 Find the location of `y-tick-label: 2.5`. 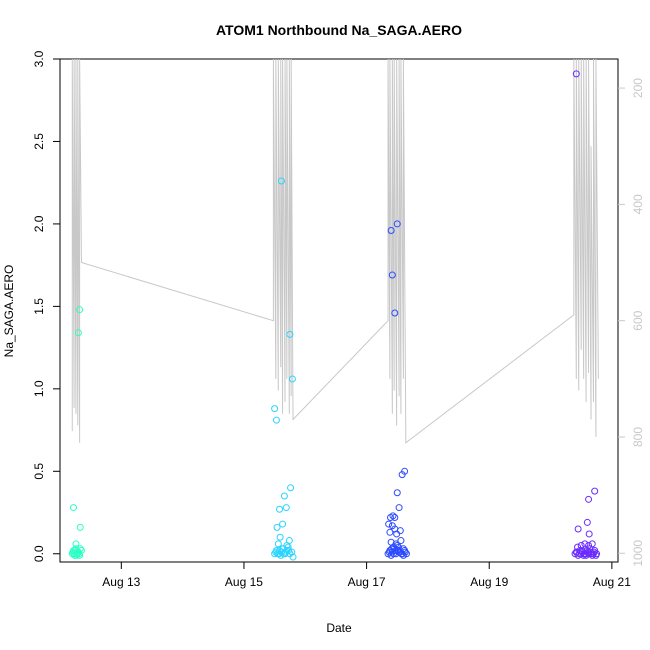

y-tick-label: 2.5 is located at coordinates (39, 141).